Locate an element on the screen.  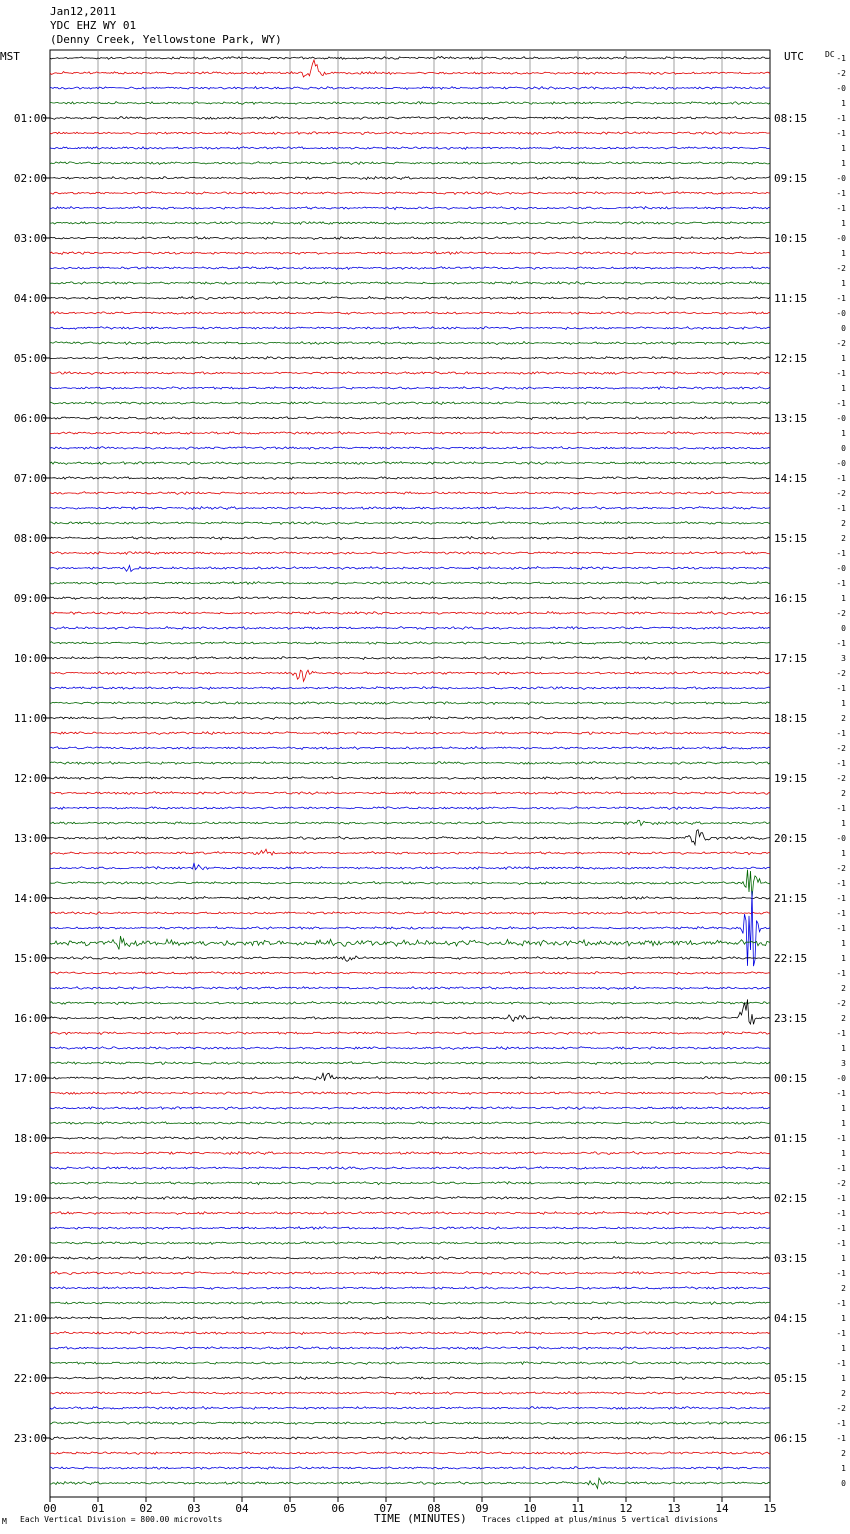
x-tick-label: 02 is located at coordinates (145, 1508).